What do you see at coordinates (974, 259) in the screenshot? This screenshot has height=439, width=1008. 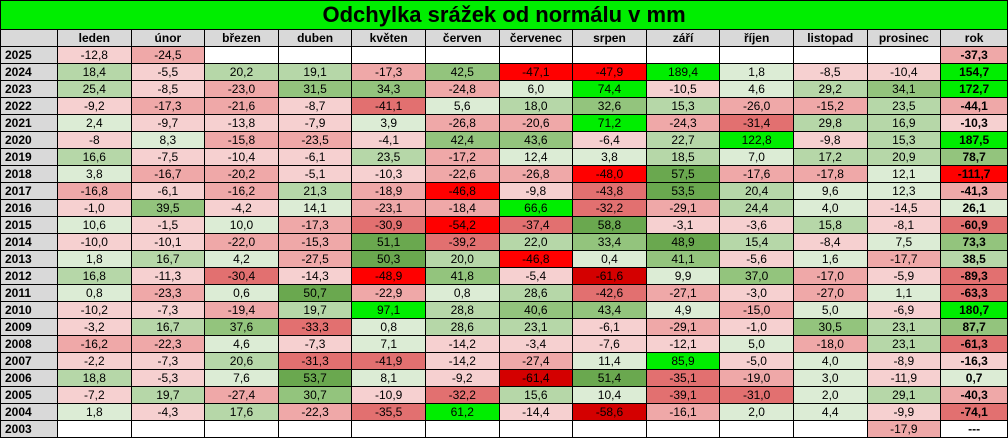 I see `year-total-cell: 38,5` at bounding box center [974, 259].